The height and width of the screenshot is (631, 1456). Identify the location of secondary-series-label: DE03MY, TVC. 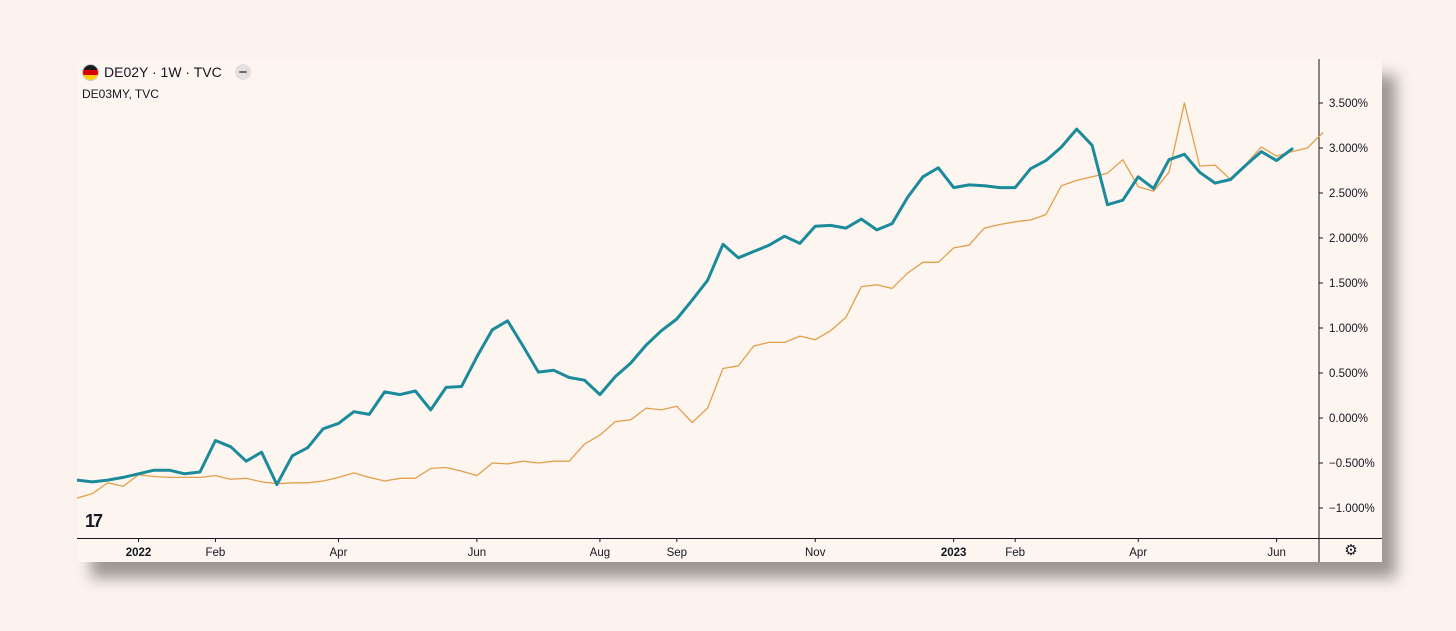
(120, 94).